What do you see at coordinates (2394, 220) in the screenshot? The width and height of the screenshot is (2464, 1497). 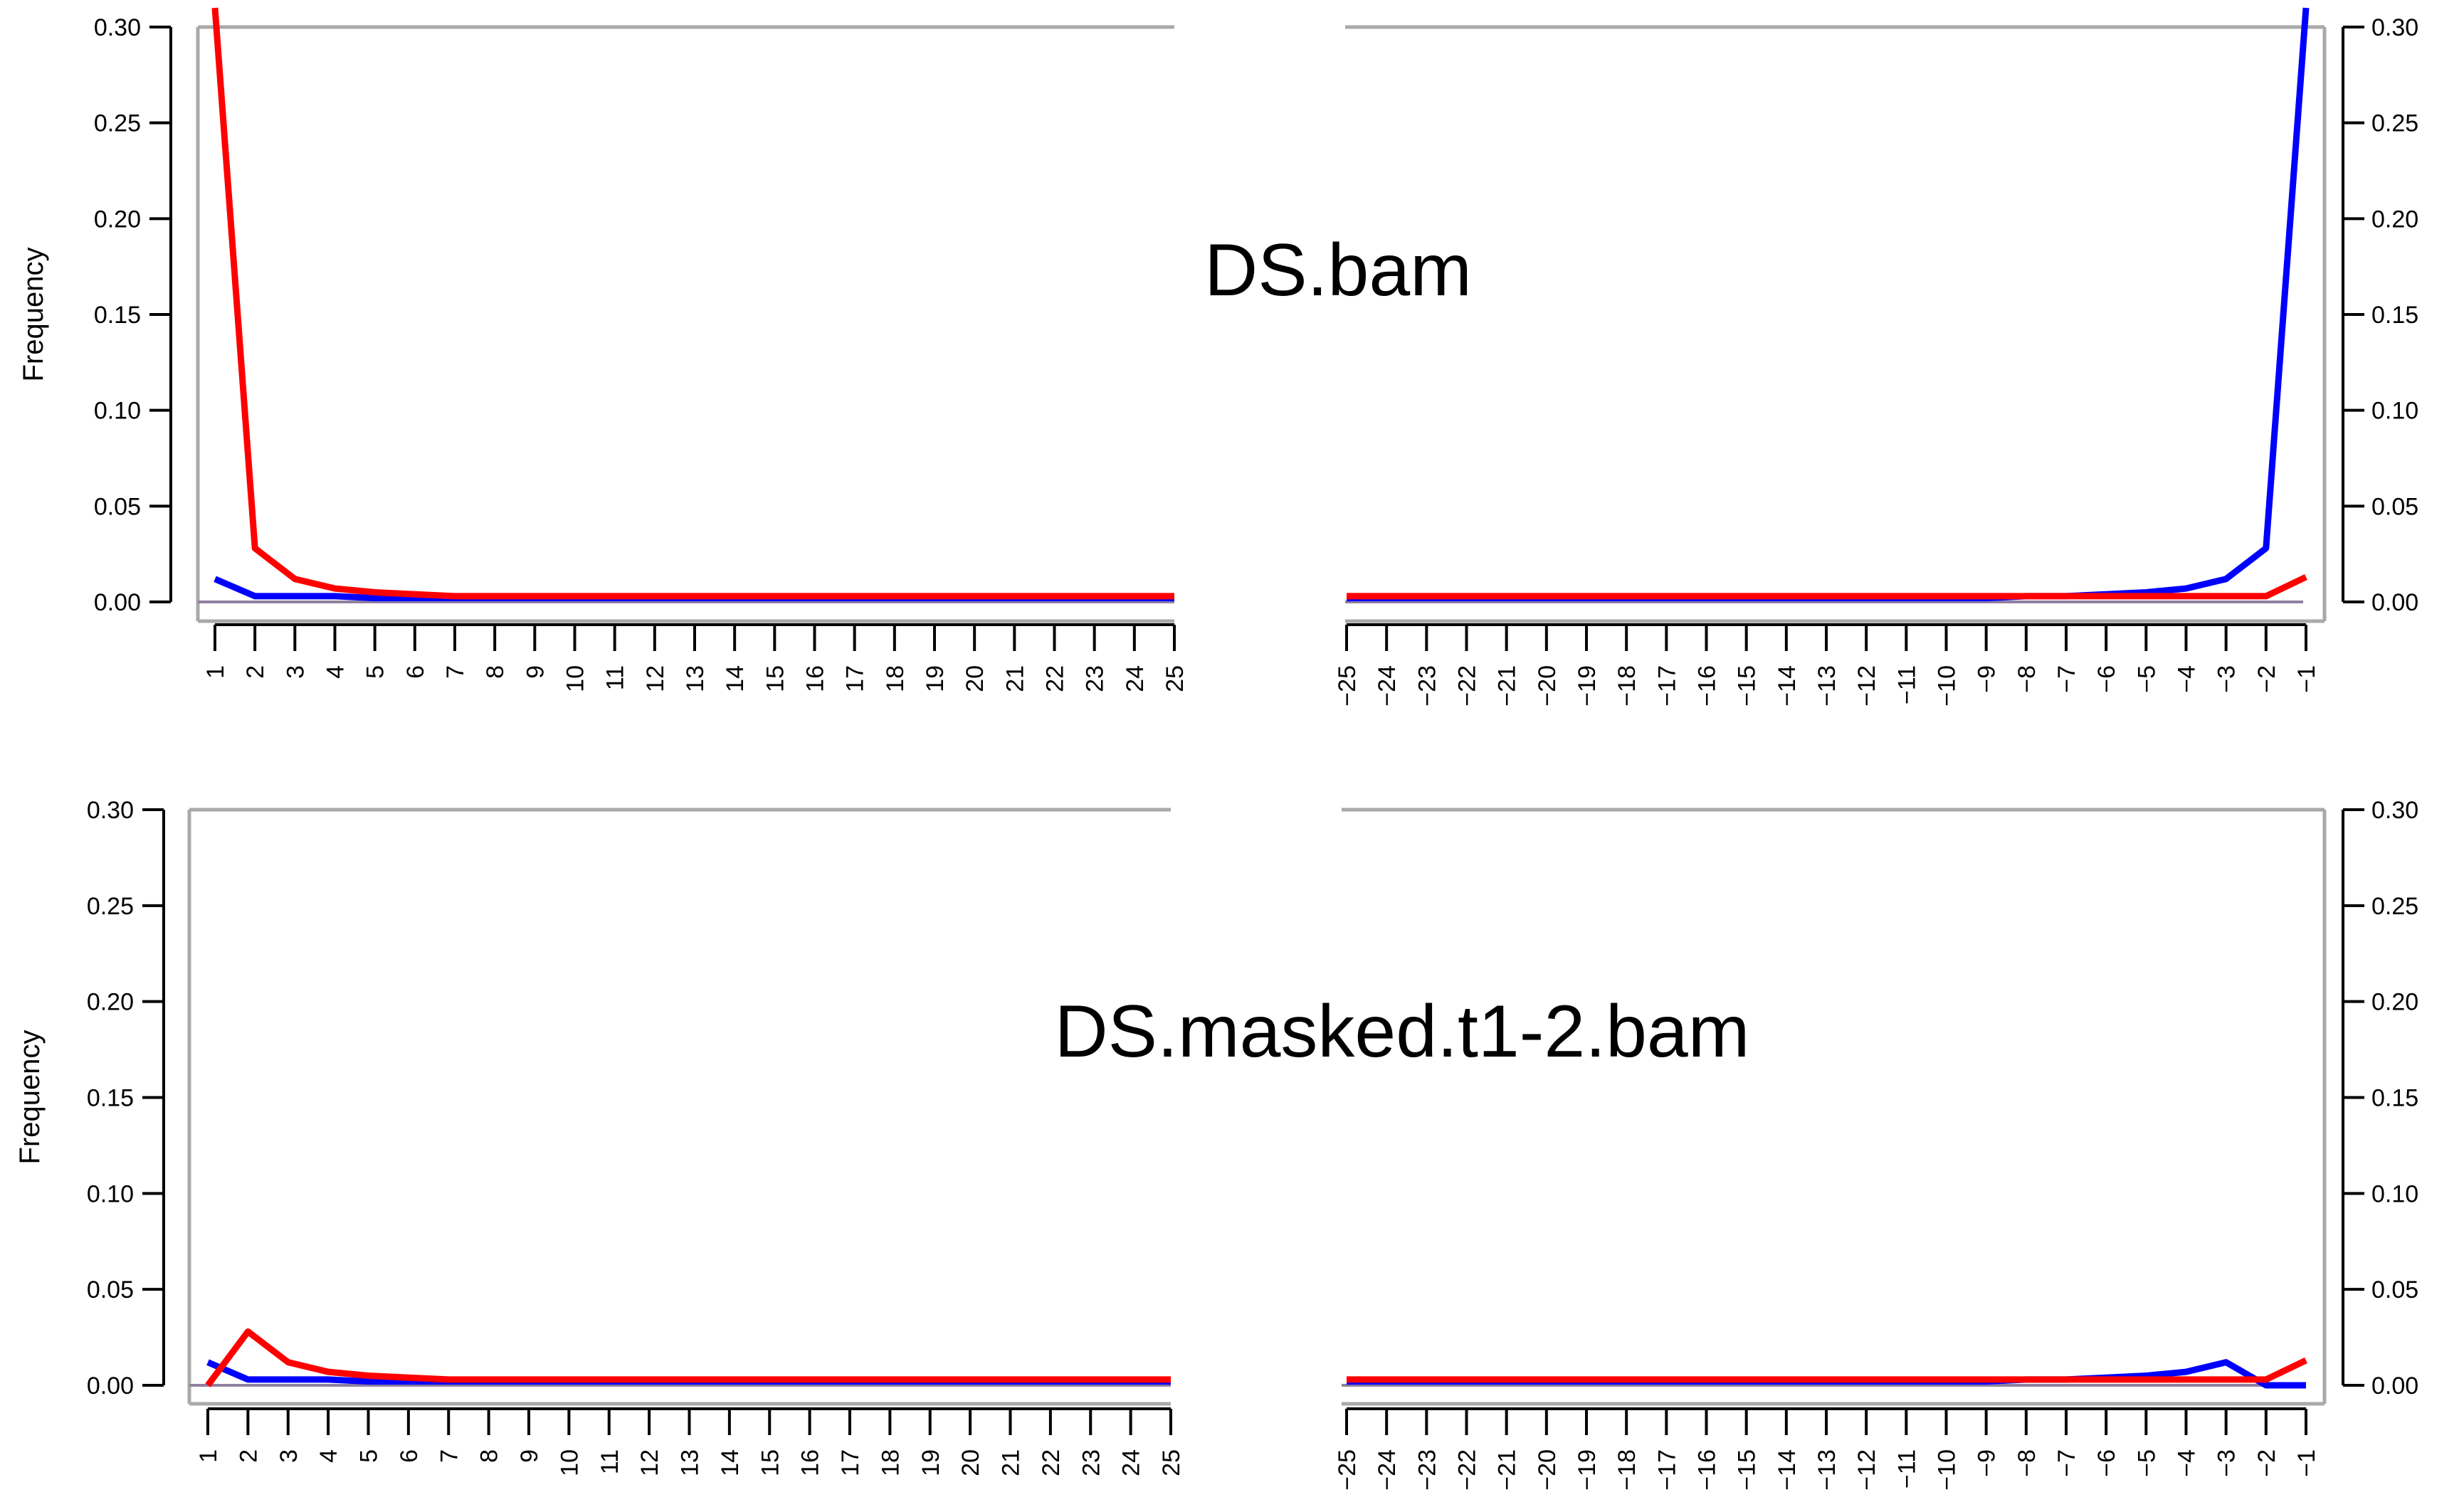 I see `y-tick-label-right: 0.20` at bounding box center [2394, 220].